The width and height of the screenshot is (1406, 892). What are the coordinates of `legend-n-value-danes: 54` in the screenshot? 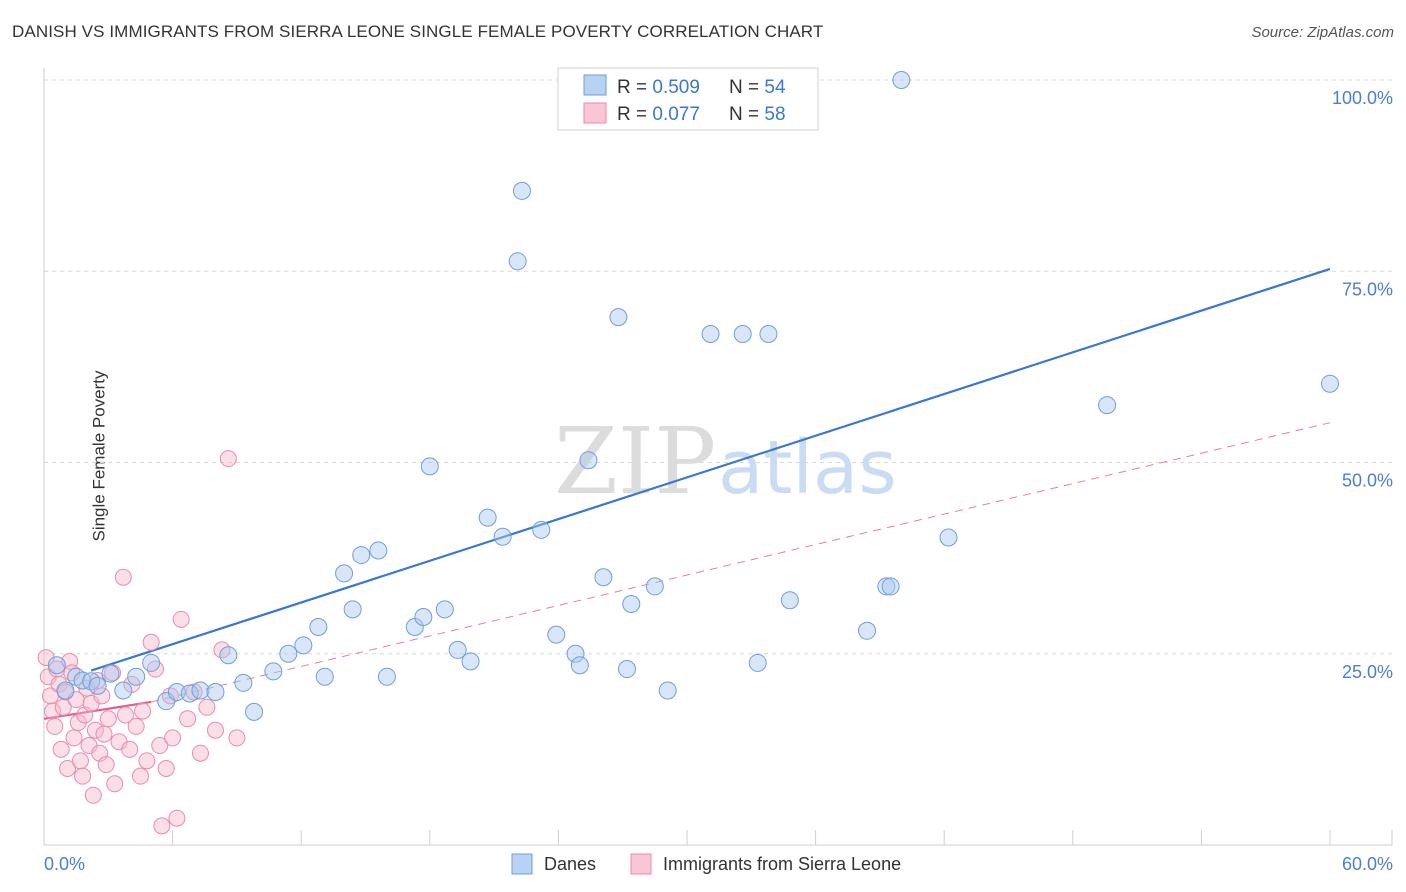 It's located at (775, 87).